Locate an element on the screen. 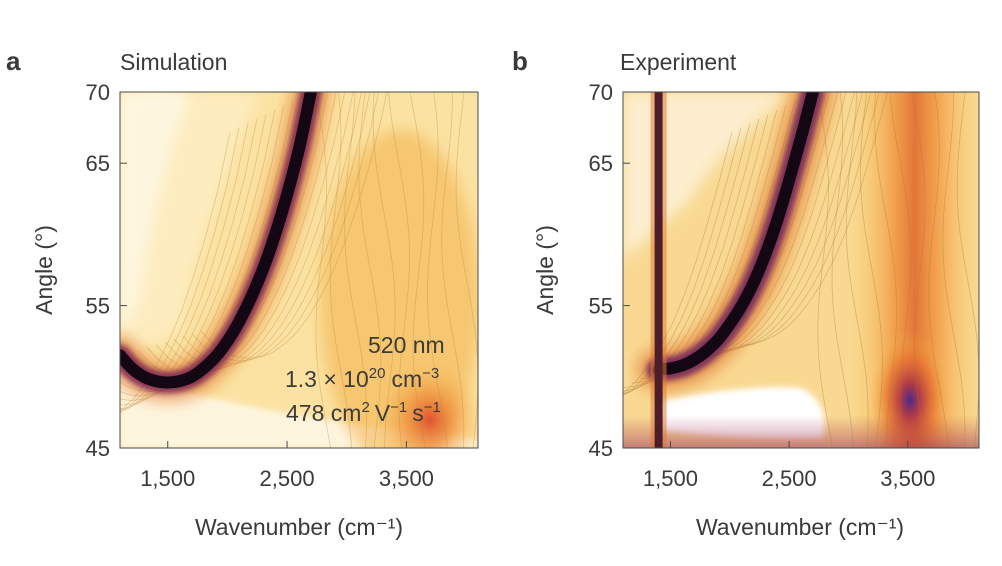 This screenshot has width=1002, height=566. panel-a-bottom-wedge is located at coordinates (299, 409).